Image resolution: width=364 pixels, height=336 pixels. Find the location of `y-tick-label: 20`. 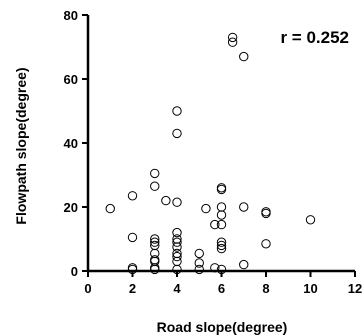

y-tick-label: 20 is located at coordinates (71, 207).